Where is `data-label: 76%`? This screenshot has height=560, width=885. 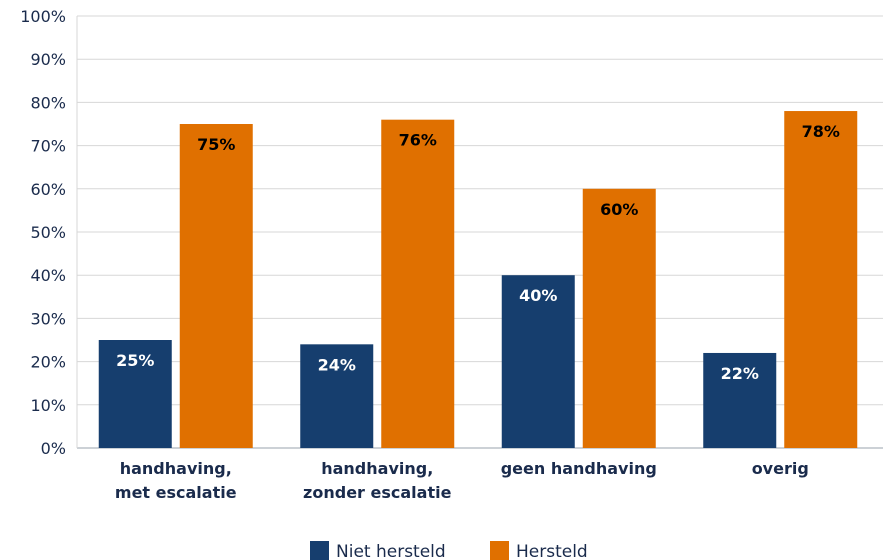 data-label: 76% is located at coordinates (418, 140).